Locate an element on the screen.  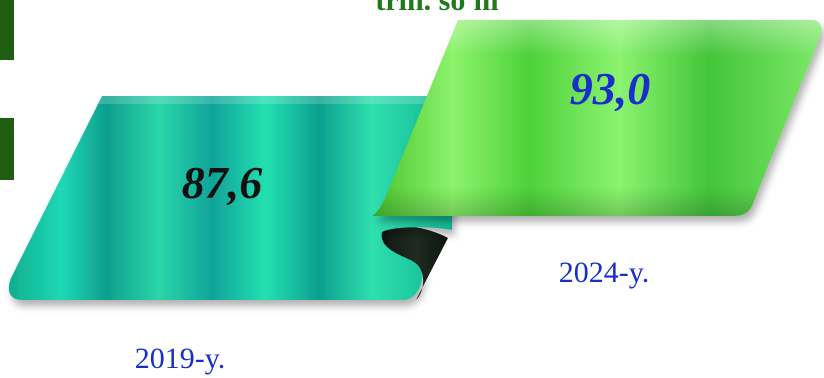
left-tab-bottom is located at coordinates (7, 149).